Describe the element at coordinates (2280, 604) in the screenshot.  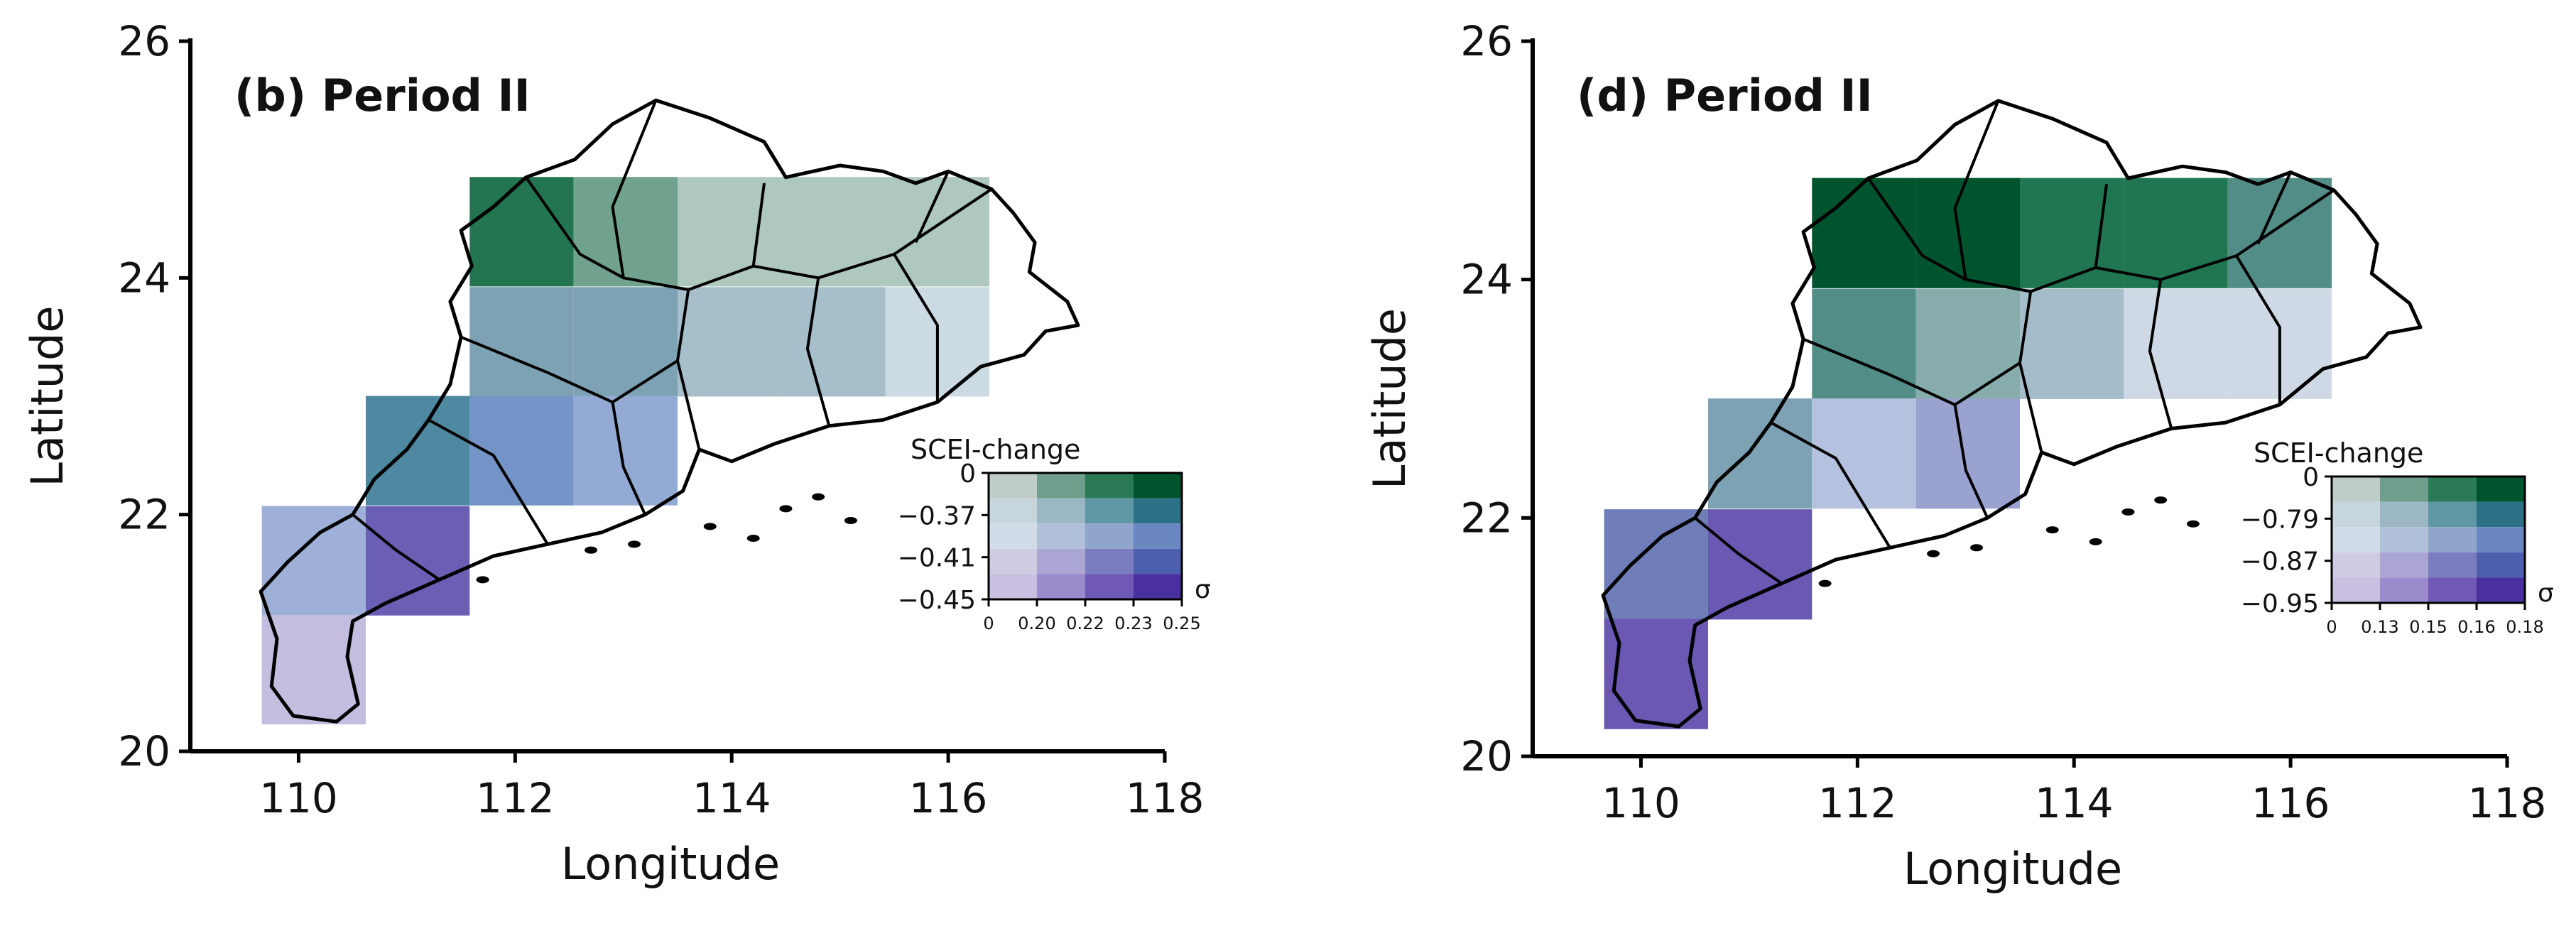
I see `legend-y-tick-label: −0.95` at that location.